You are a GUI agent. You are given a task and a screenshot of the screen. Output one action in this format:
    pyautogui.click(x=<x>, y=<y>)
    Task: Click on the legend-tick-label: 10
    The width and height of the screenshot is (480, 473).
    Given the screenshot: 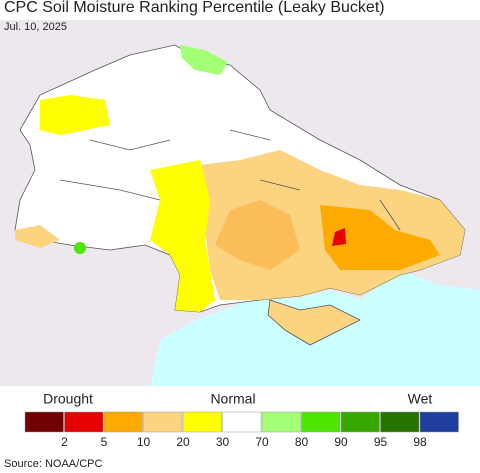 What is the action you would take?
    pyautogui.click(x=144, y=442)
    